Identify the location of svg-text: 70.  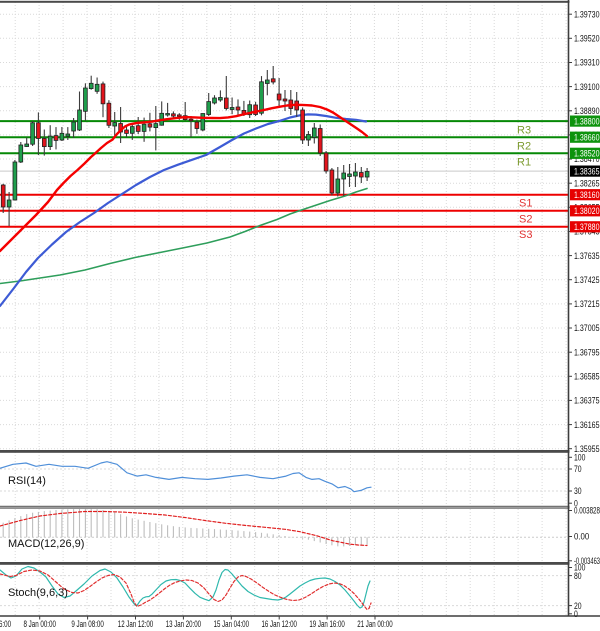
(578, 469).